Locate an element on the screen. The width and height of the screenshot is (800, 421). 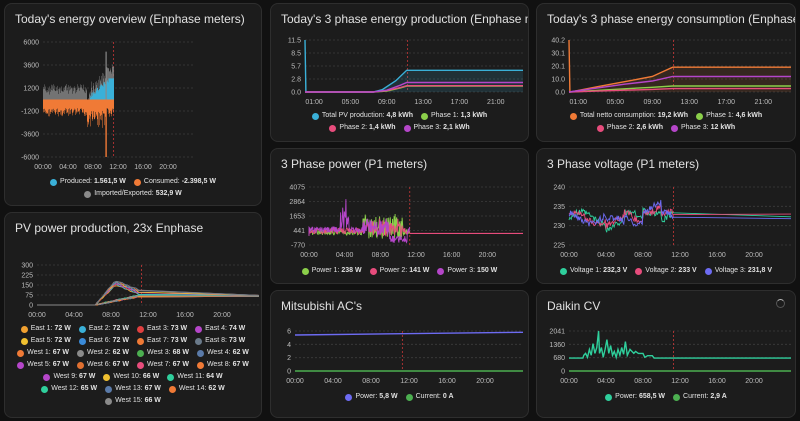
series-area-total-pv is located at coordinates (414, 66).